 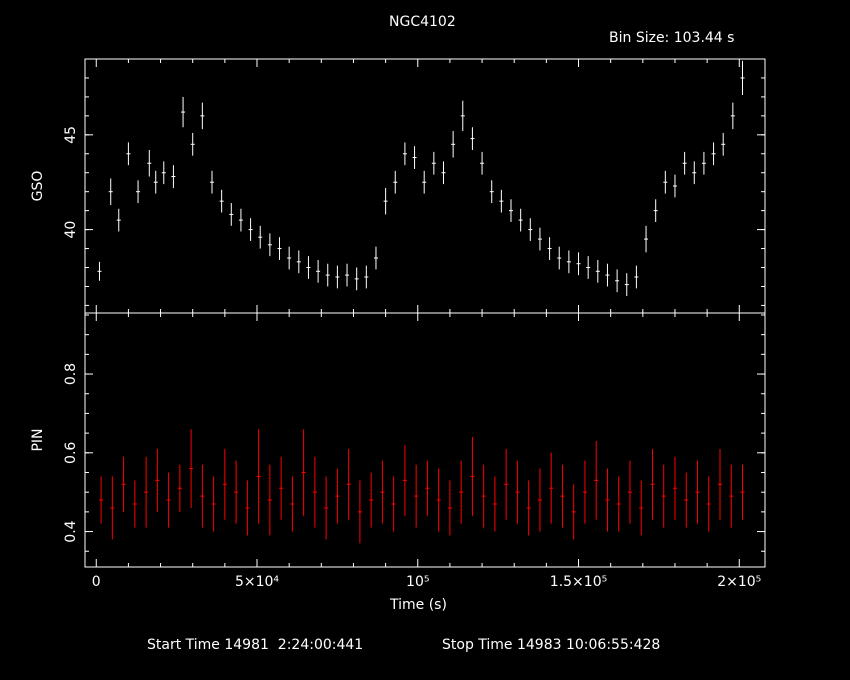 I want to click on x-tick-label: 1.5×10⁵, so click(x=578, y=582).